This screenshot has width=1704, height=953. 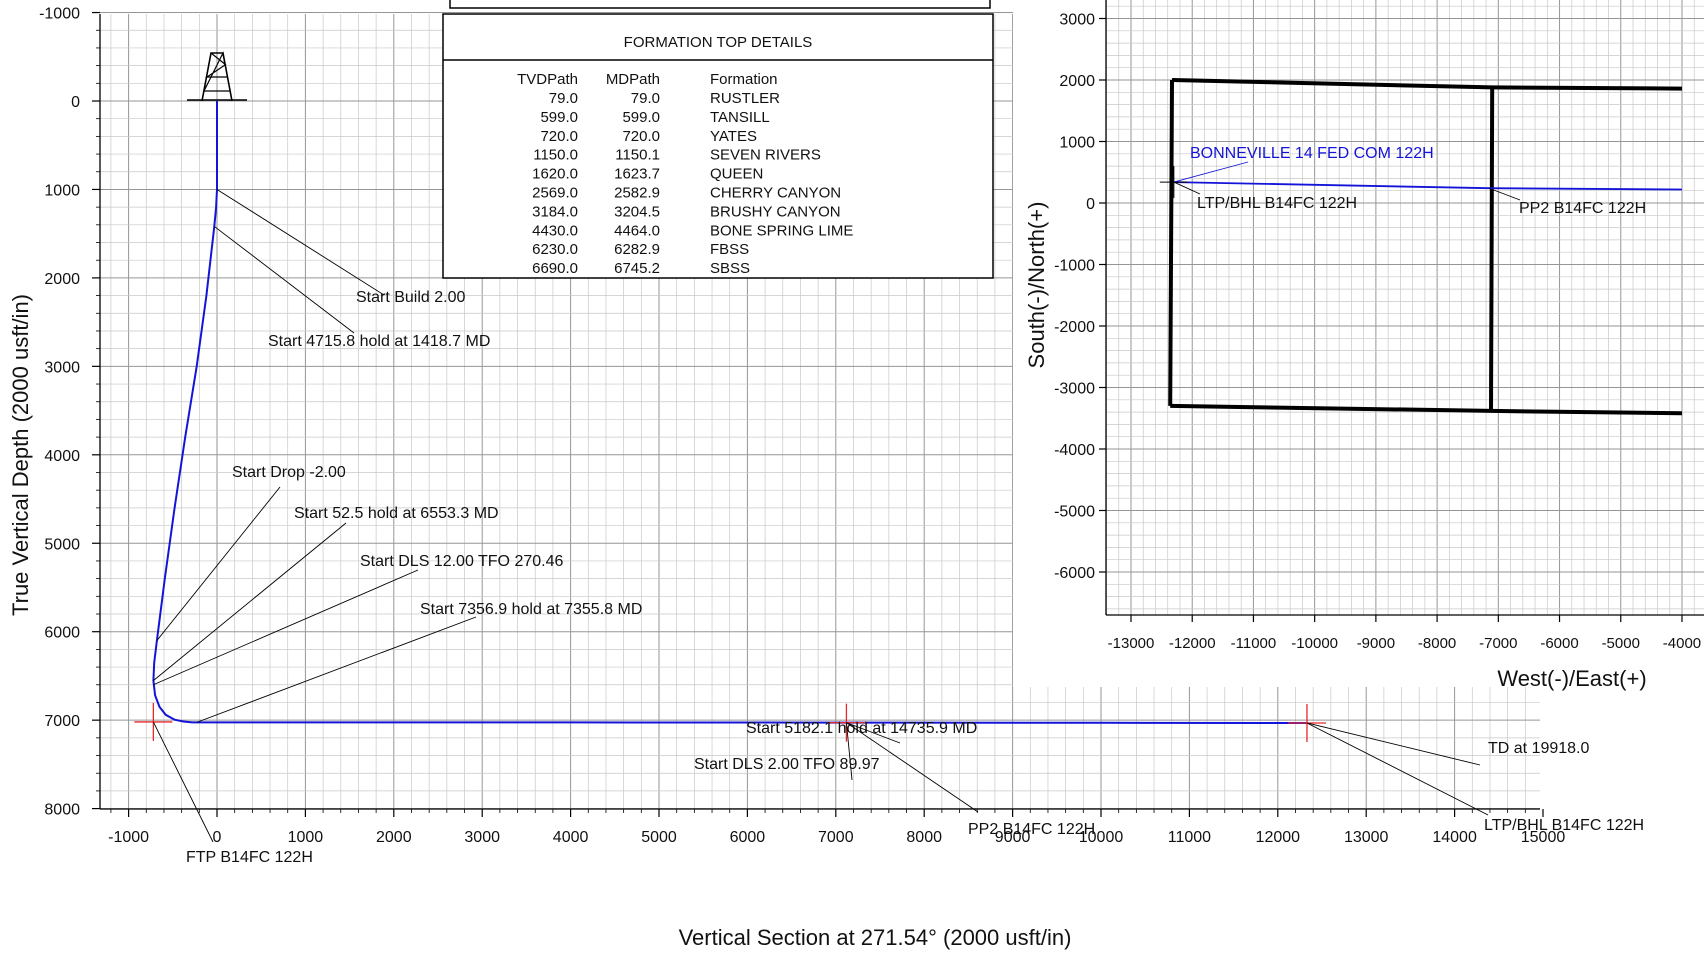 What do you see at coordinates (1074, 266) in the screenshot?
I see `plan-y-tick-label: -1000` at bounding box center [1074, 266].